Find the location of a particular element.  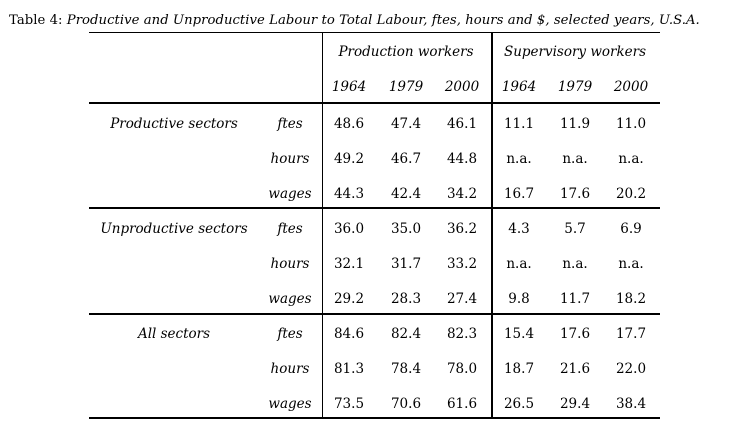

table-cell: 27.4 is located at coordinates (462, 299).